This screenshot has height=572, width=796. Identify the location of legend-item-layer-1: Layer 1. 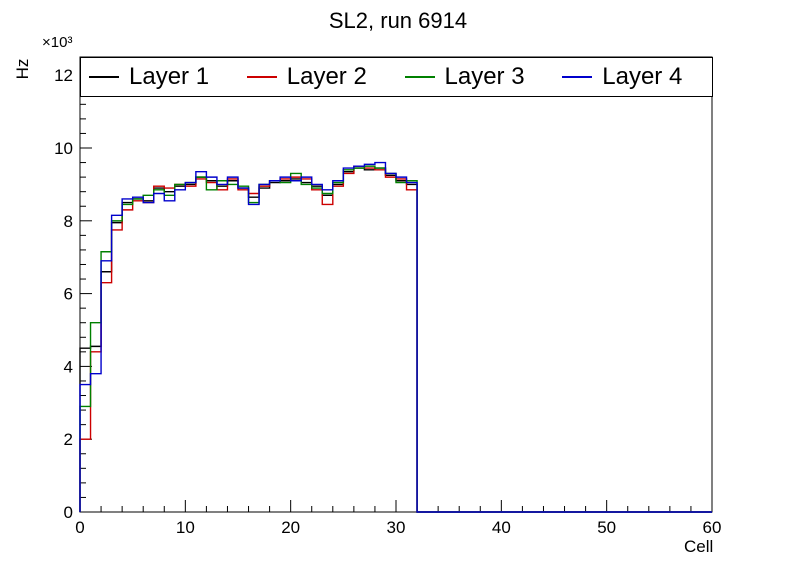
(160, 77).